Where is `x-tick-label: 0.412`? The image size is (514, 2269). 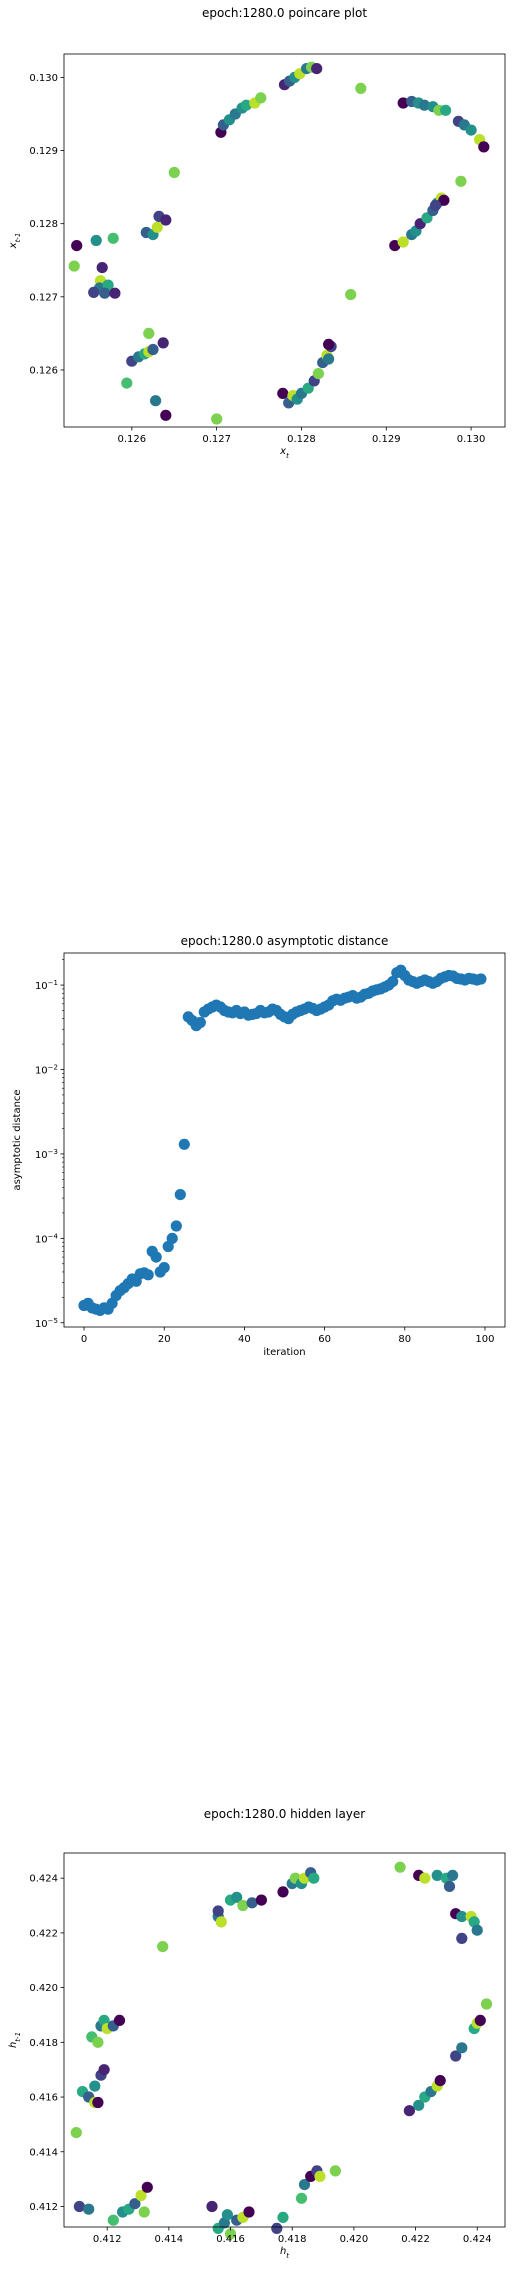
x-tick-label: 0.412 is located at coordinates (107, 2239).